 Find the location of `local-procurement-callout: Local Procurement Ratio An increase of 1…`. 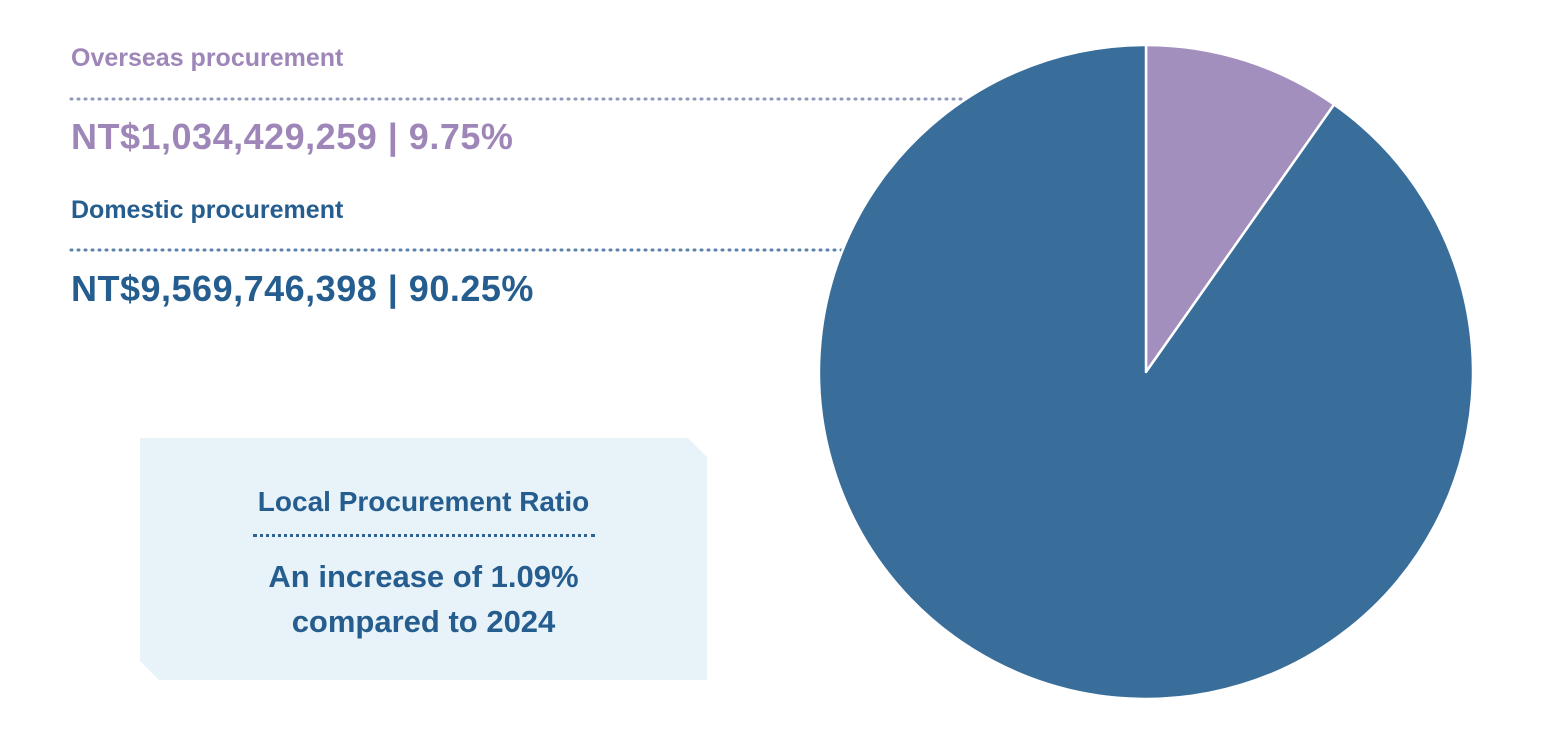

local-procurement-callout: Local Procurement Ratio An increase of 1… is located at coordinates (423, 559).